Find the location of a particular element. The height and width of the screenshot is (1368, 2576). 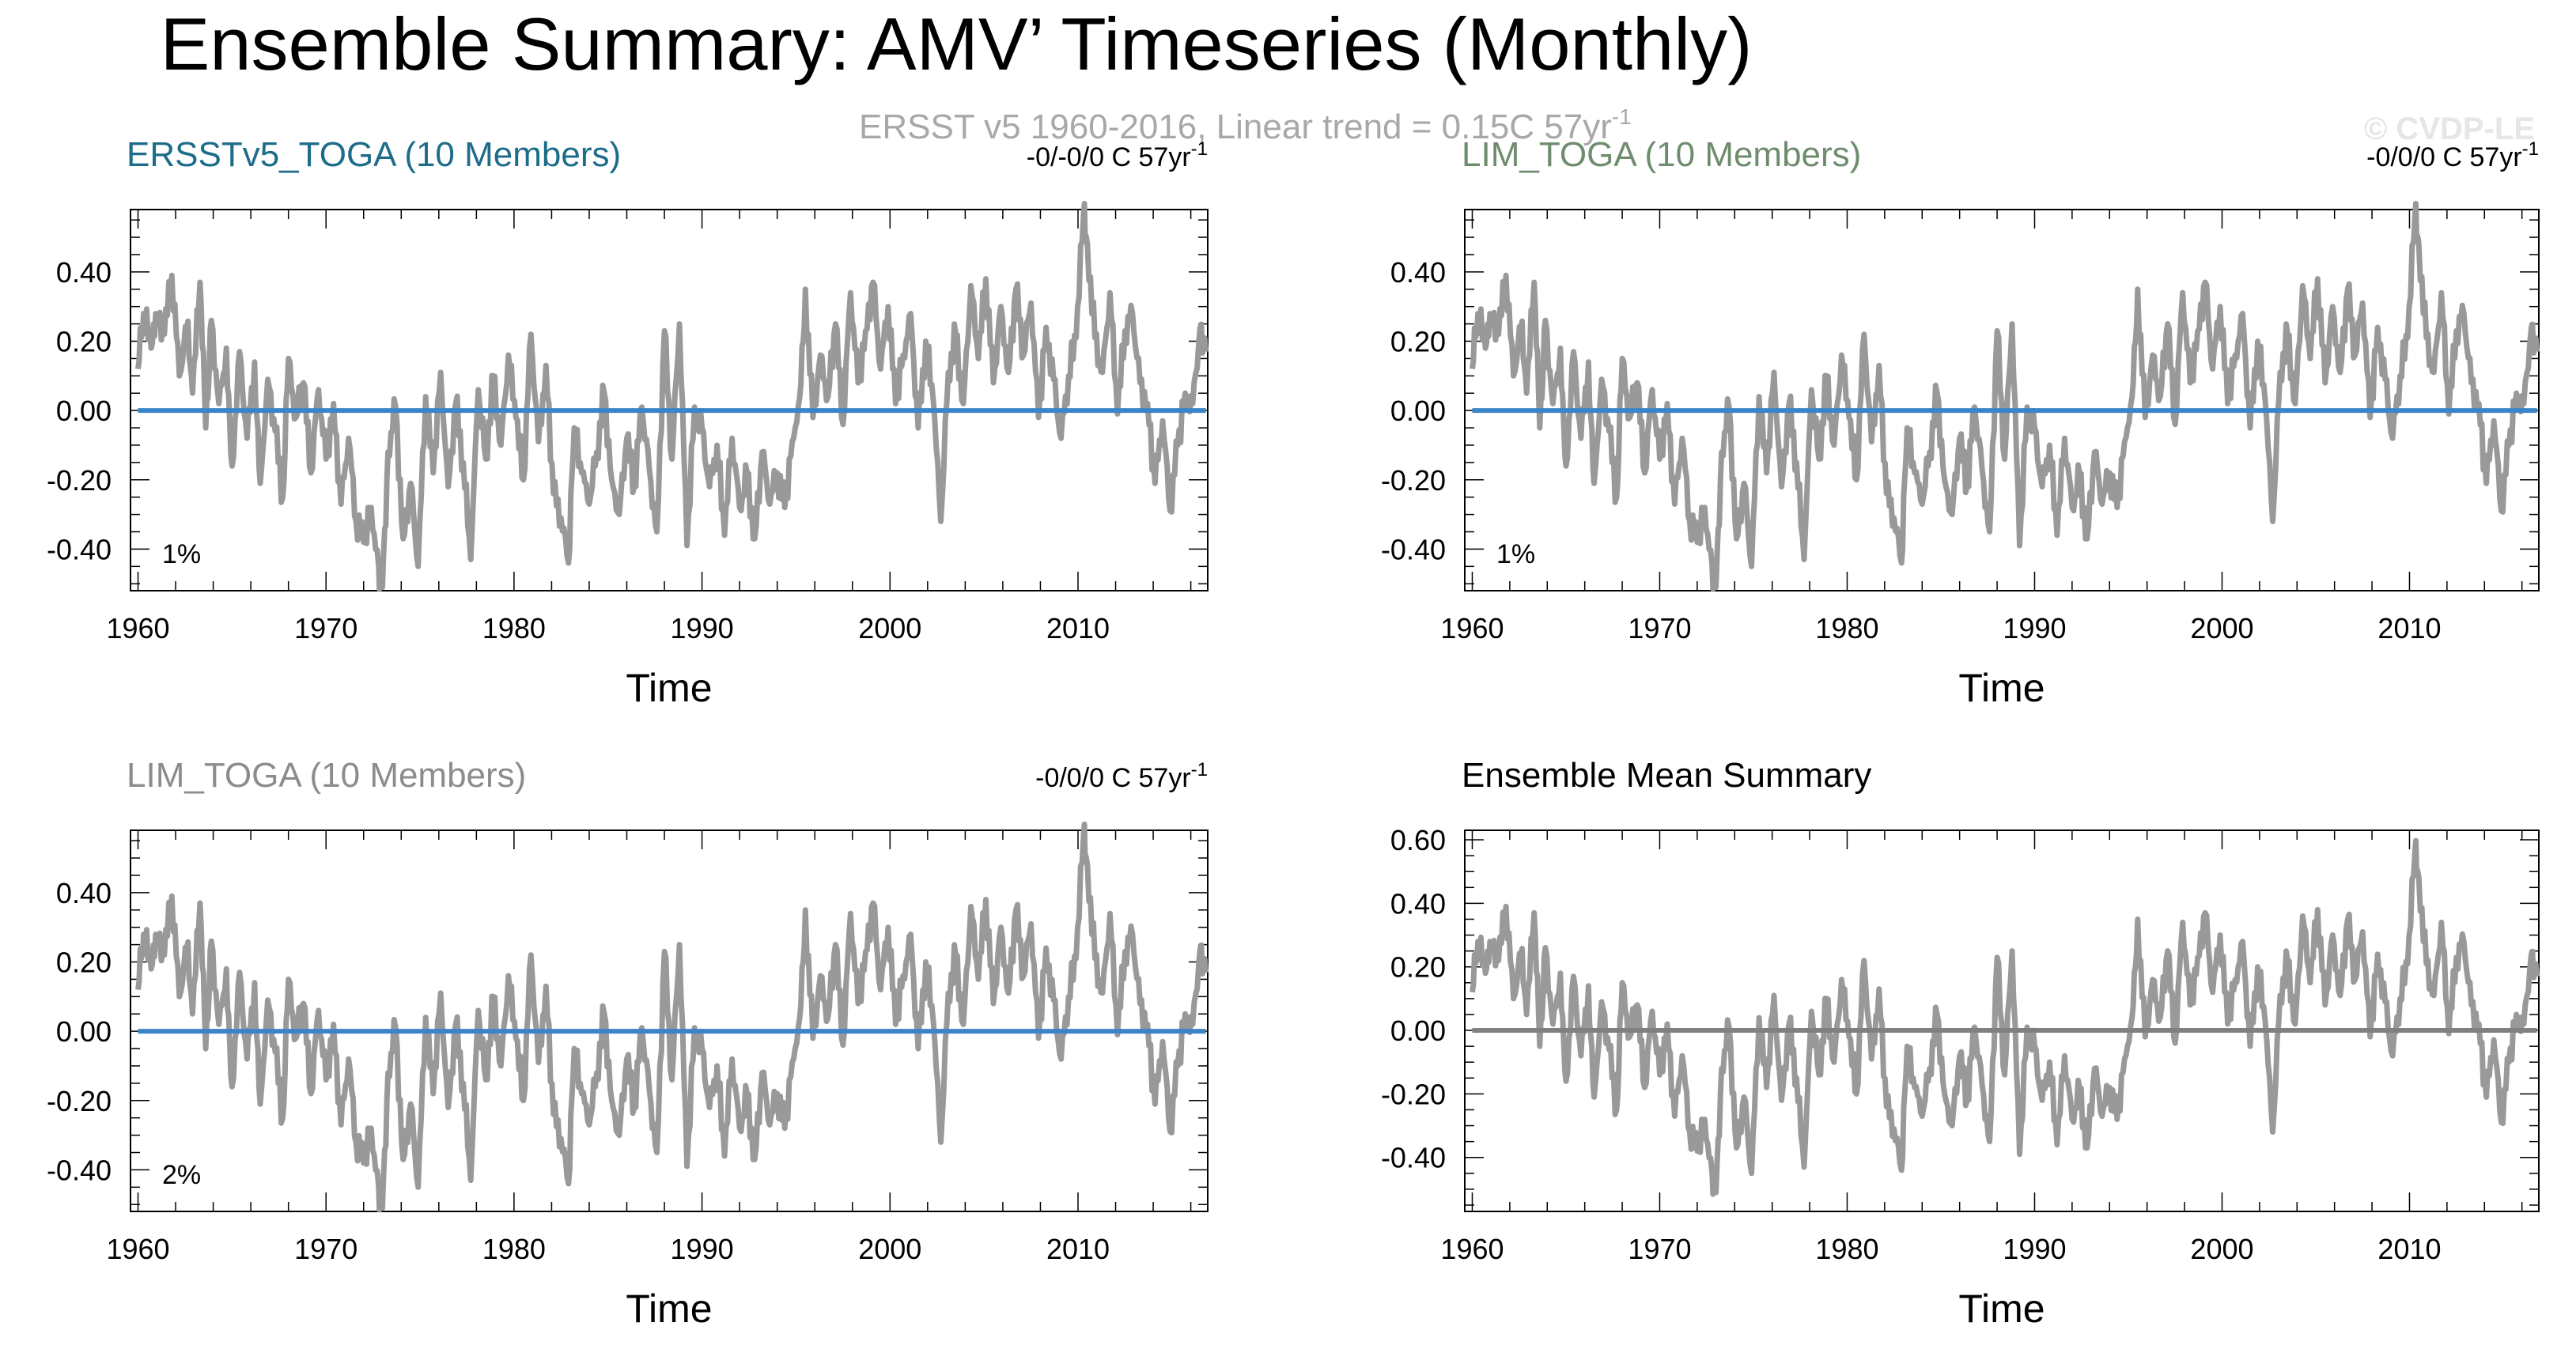

trend-label: -0/-0/0 C 57yr-1 is located at coordinates (1118, 155).